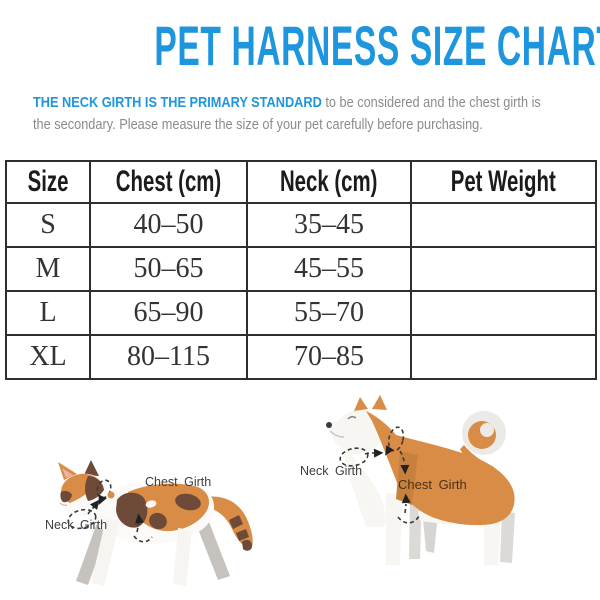 This screenshot has height=600, width=600. I want to click on dog-chest-girth-loop, so click(402, 475).